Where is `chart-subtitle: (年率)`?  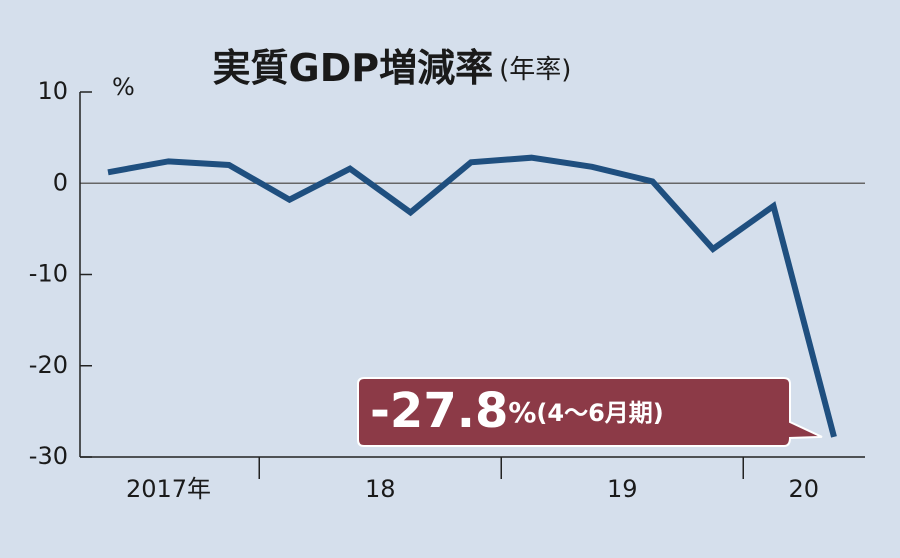 chart-subtitle: (年率) is located at coordinates (535, 70).